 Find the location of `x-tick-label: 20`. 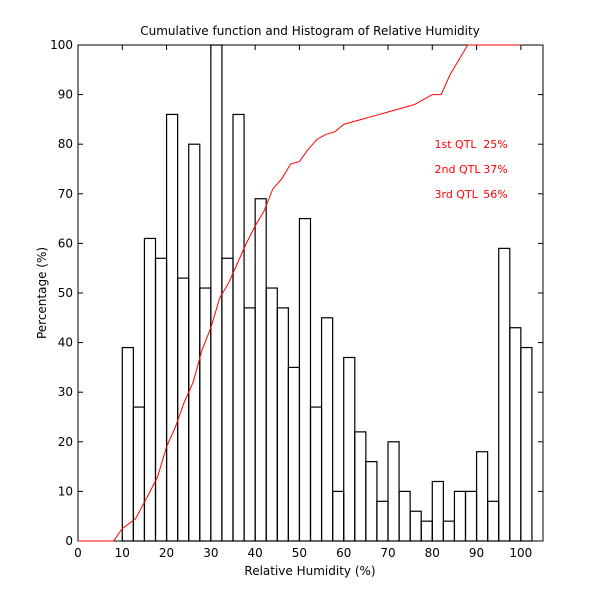

x-tick-label: 20 is located at coordinates (166, 553).